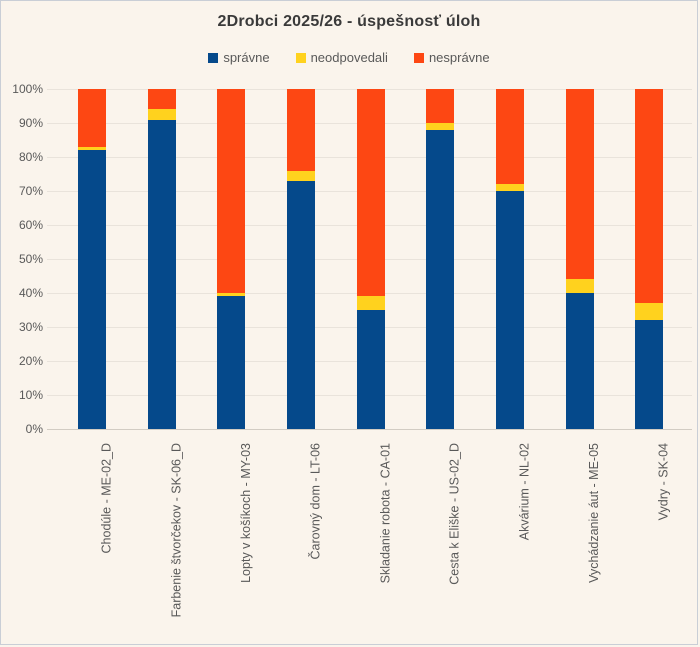 This screenshot has height=647, width=700. What do you see at coordinates (369, 429) in the screenshot?
I see `gridline` at bounding box center [369, 429].